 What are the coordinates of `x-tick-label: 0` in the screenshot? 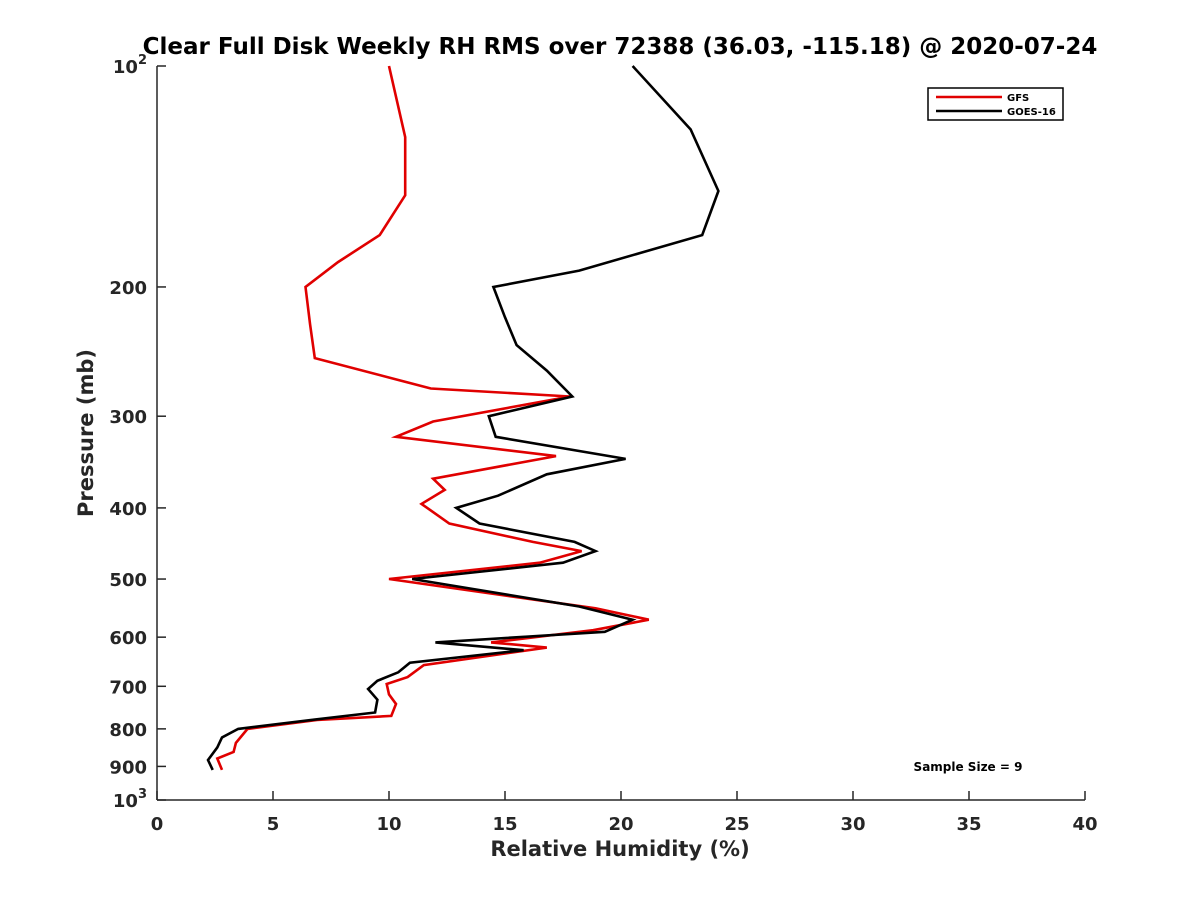 It's located at (157, 824).